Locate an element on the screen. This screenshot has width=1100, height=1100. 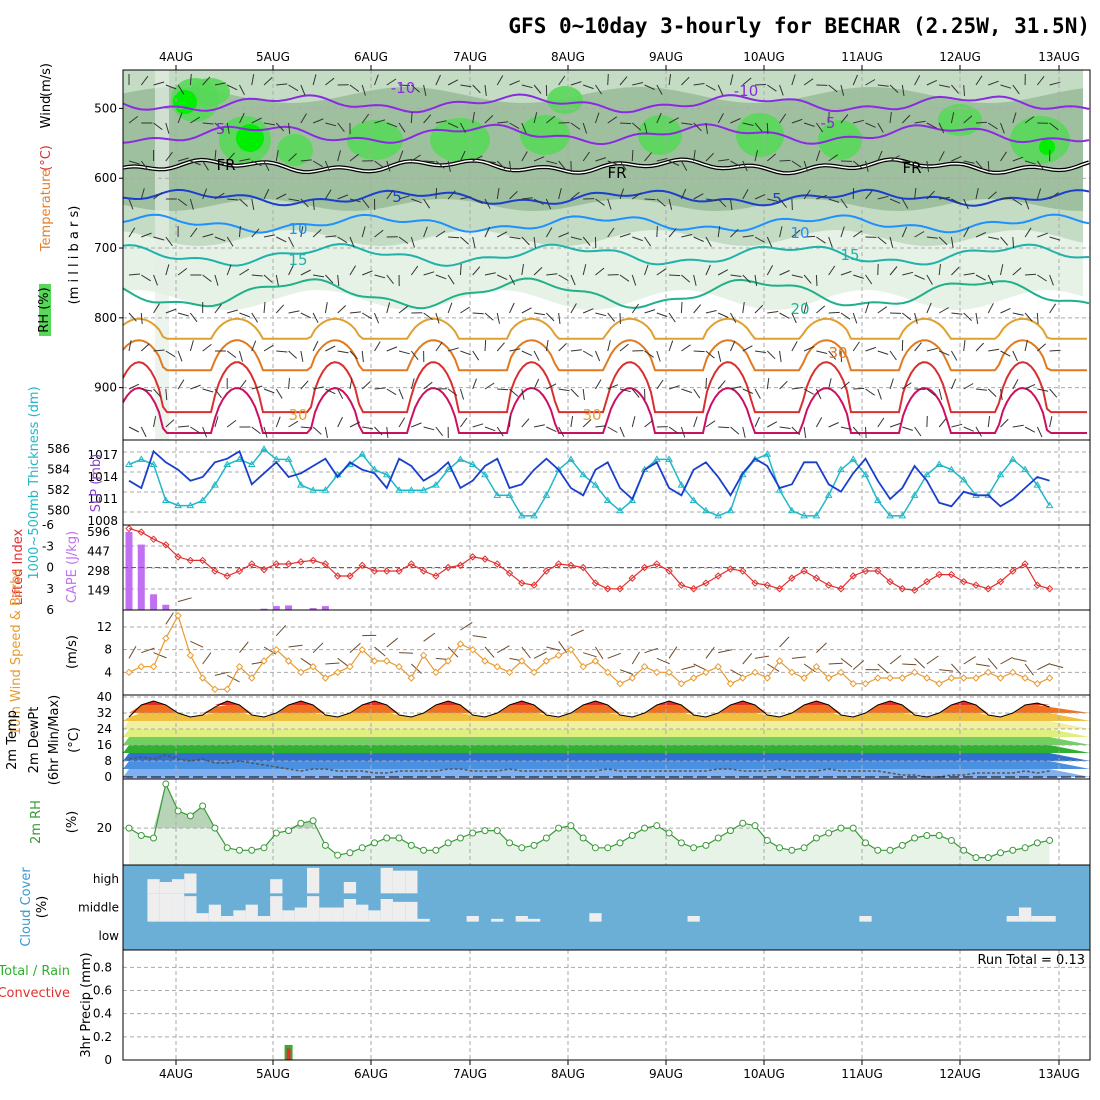
temp-tick-0: 40 is located at coordinates (104, 697).